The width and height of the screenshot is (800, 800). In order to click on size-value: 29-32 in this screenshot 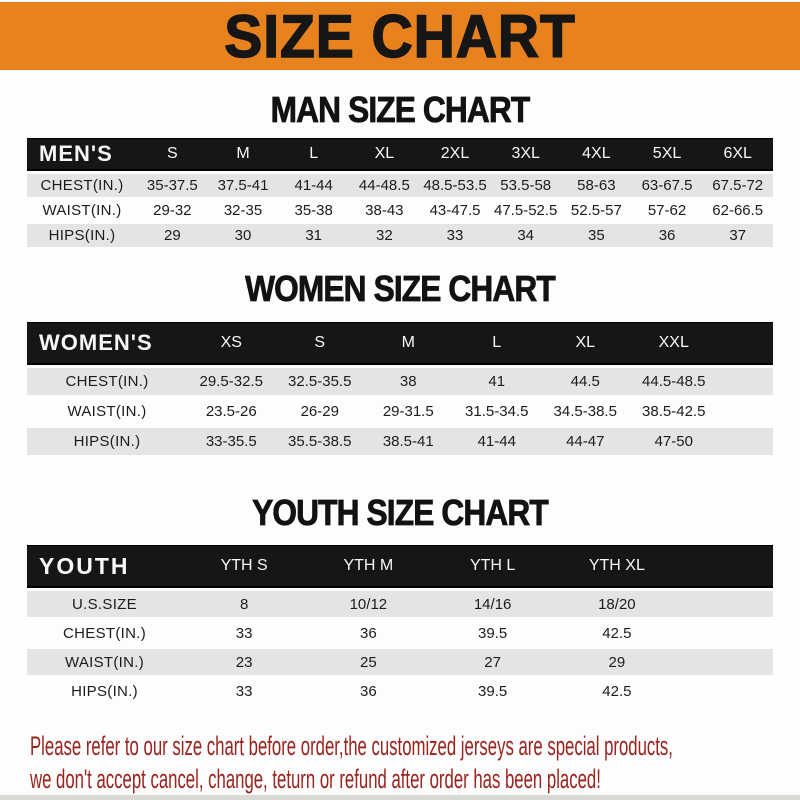, I will do `click(172, 210)`.